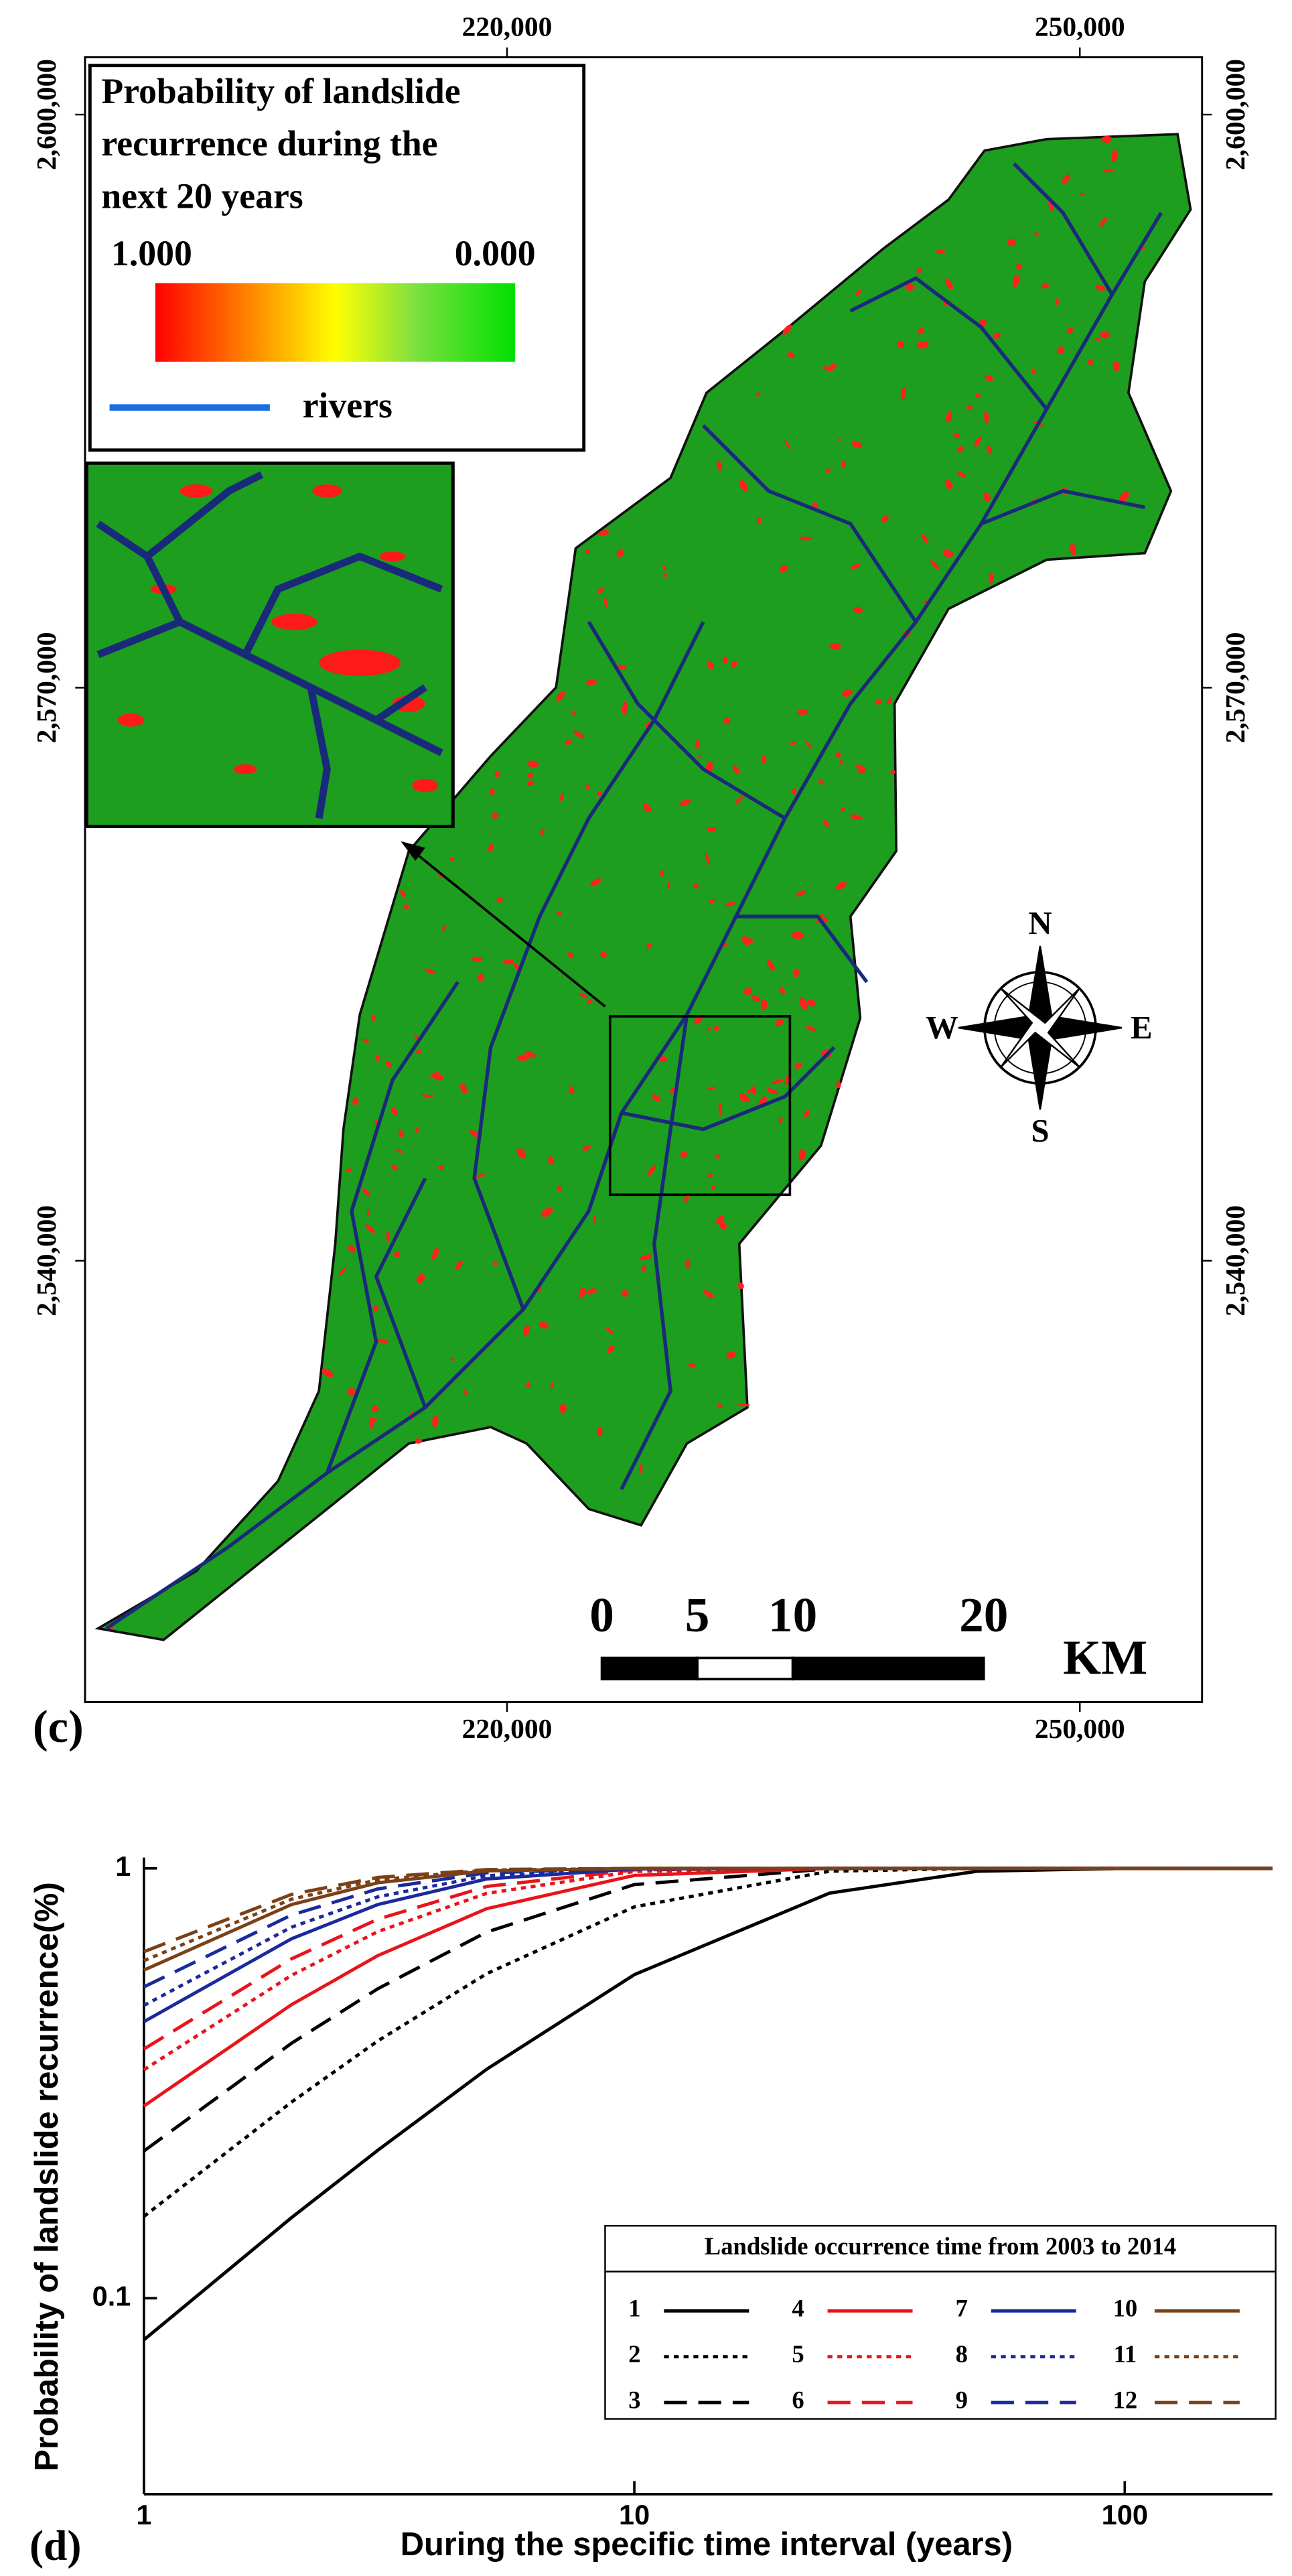  I want to click on panel-label: (c), so click(58, 1726).